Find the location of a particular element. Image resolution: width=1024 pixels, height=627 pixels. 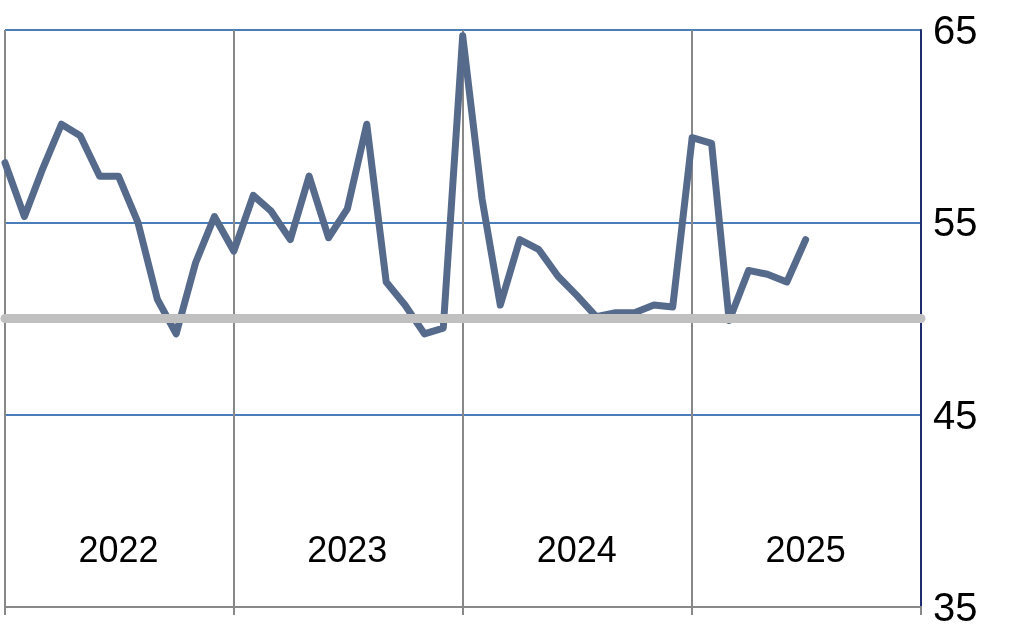

x-tick-label: 2025 is located at coordinates (805, 549).